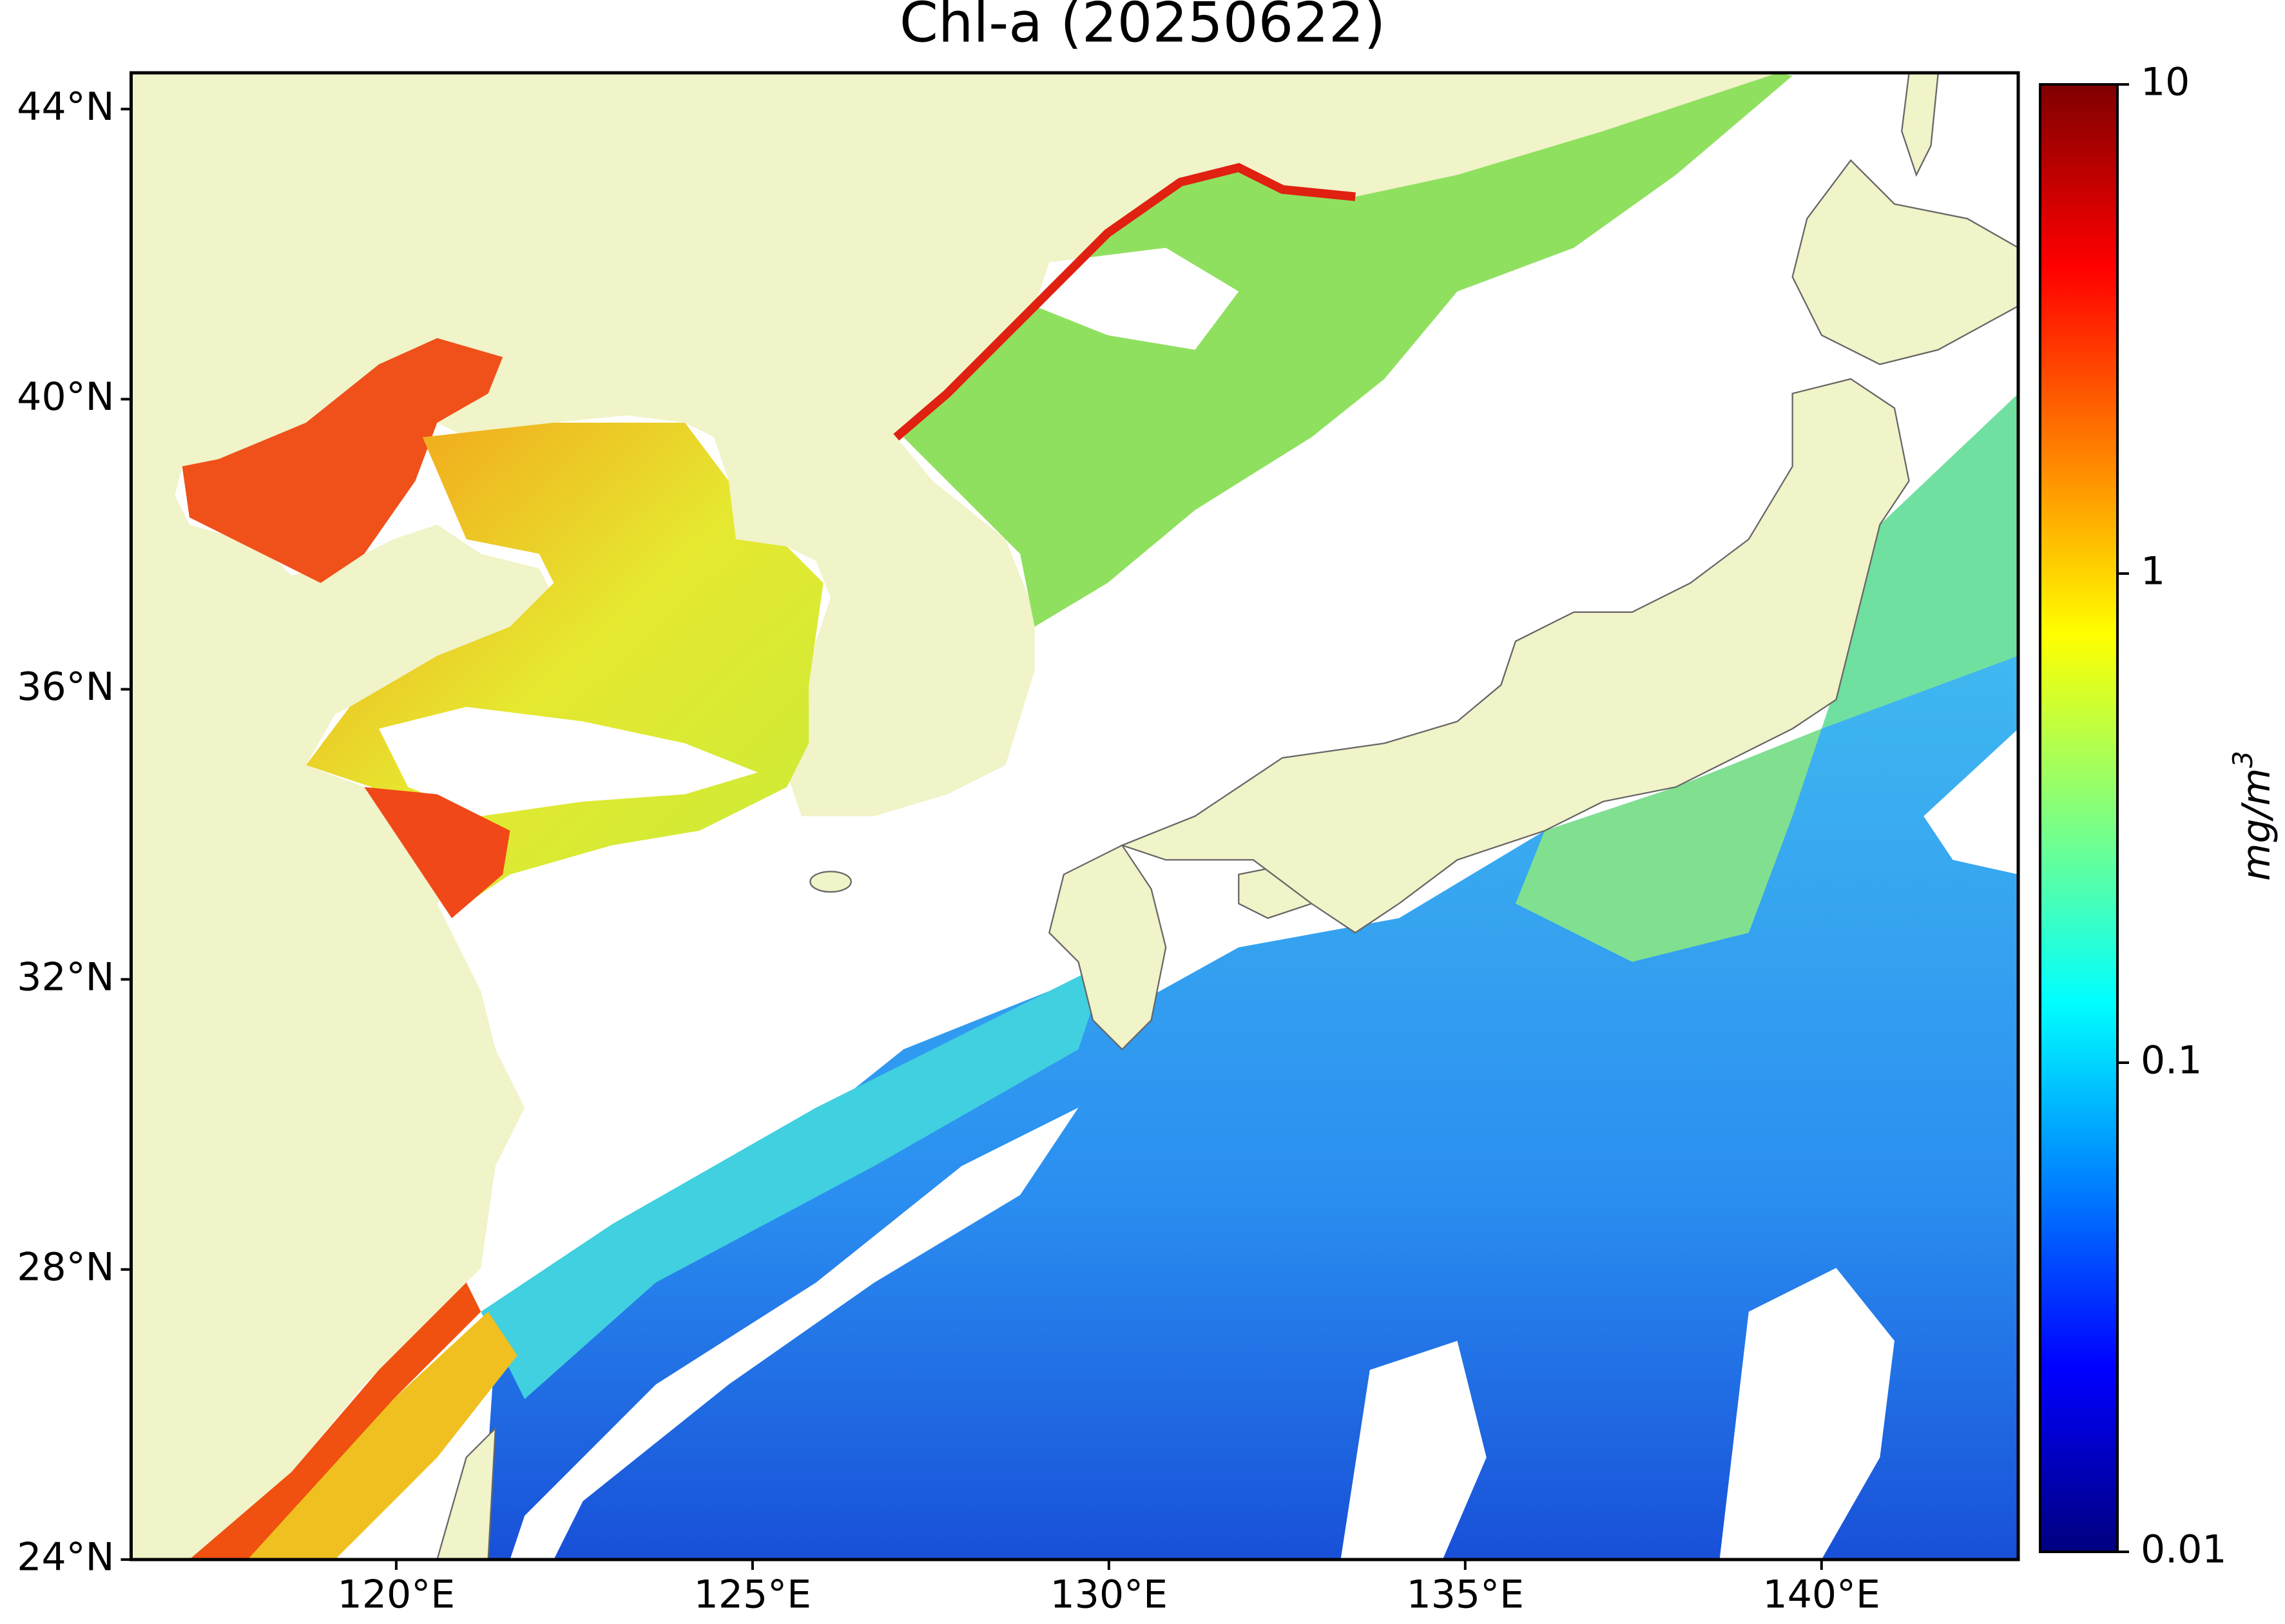 Image resolution: width=2285 pixels, height=1624 pixels. I want to click on title: Chl-a (20250622), so click(1142, 27).